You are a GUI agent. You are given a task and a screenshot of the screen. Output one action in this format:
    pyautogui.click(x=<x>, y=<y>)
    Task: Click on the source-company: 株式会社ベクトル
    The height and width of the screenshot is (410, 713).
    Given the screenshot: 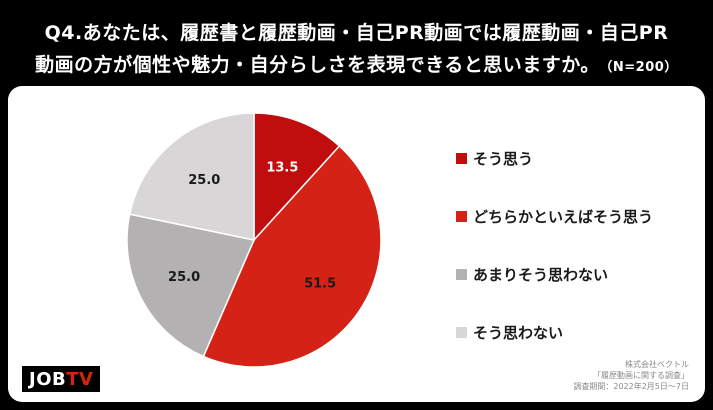 What is the action you would take?
    pyautogui.click(x=657, y=364)
    